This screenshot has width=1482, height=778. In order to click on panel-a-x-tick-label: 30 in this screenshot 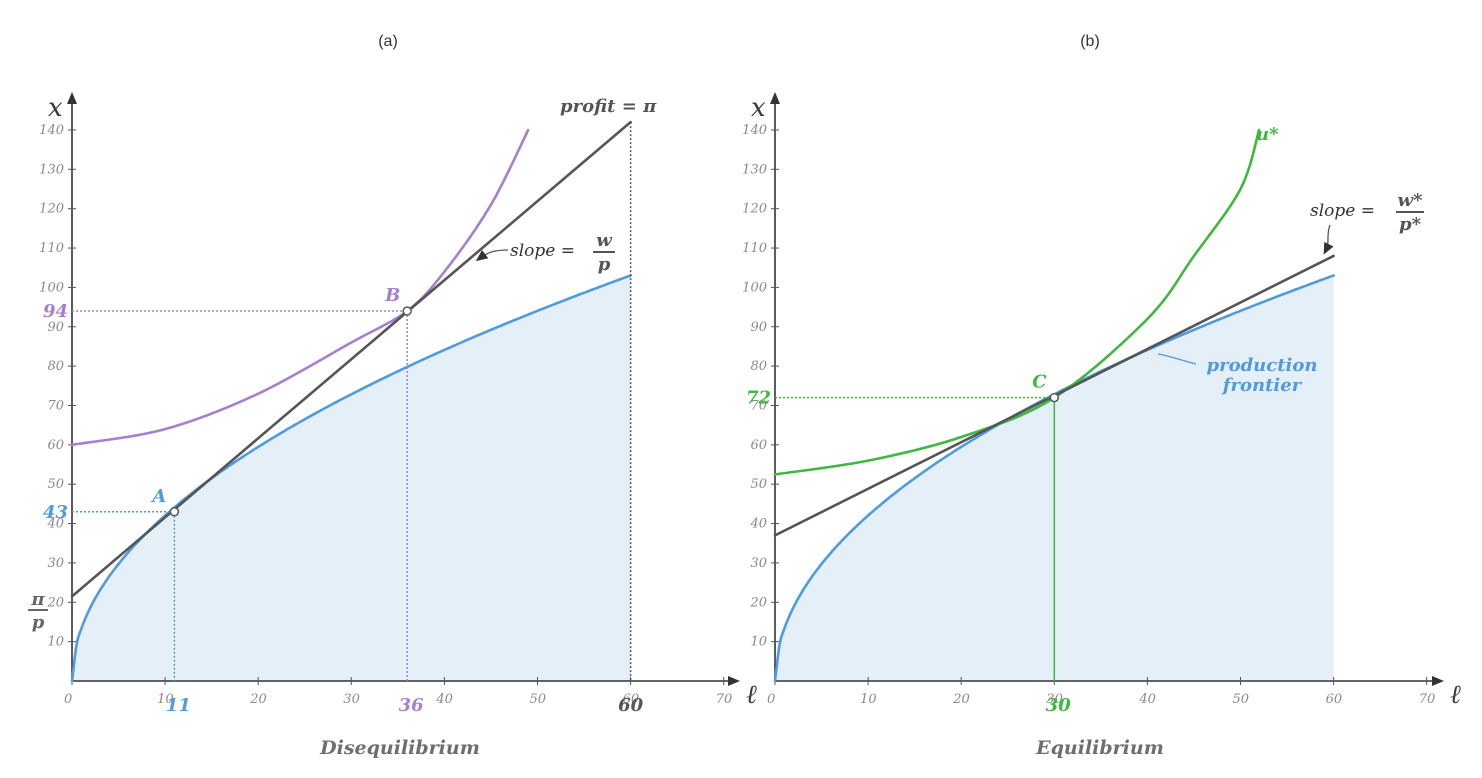, I will do `click(351, 699)`.